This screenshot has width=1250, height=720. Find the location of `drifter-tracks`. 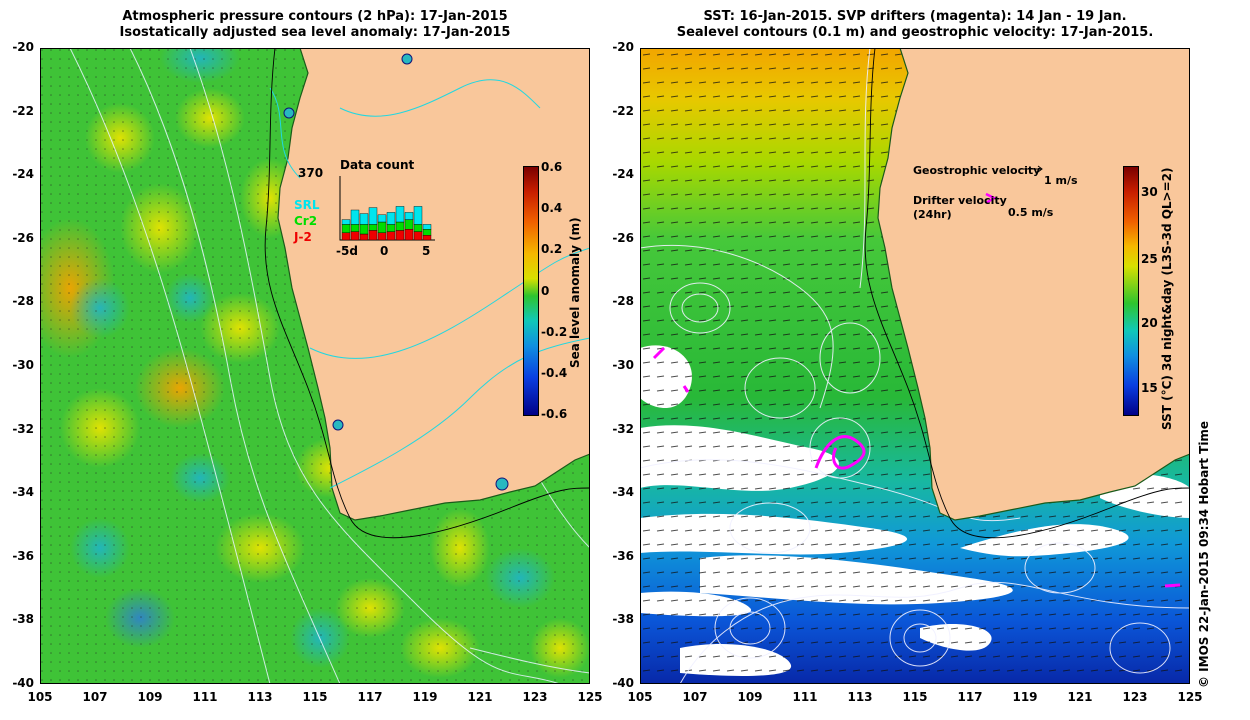

drifter-tracks is located at coordinates (916, 467).